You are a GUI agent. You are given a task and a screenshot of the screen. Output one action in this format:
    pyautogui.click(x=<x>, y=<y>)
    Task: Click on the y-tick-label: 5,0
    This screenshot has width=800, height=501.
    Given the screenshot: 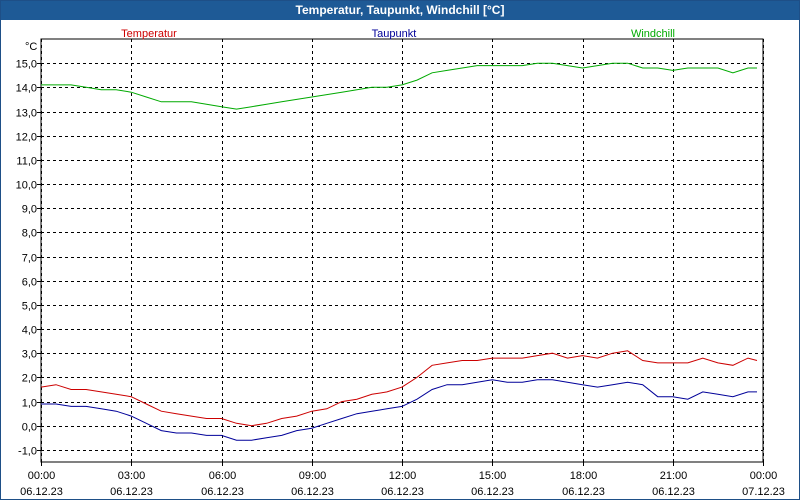 What is the action you would take?
    pyautogui.click(x=29, y=307)
    